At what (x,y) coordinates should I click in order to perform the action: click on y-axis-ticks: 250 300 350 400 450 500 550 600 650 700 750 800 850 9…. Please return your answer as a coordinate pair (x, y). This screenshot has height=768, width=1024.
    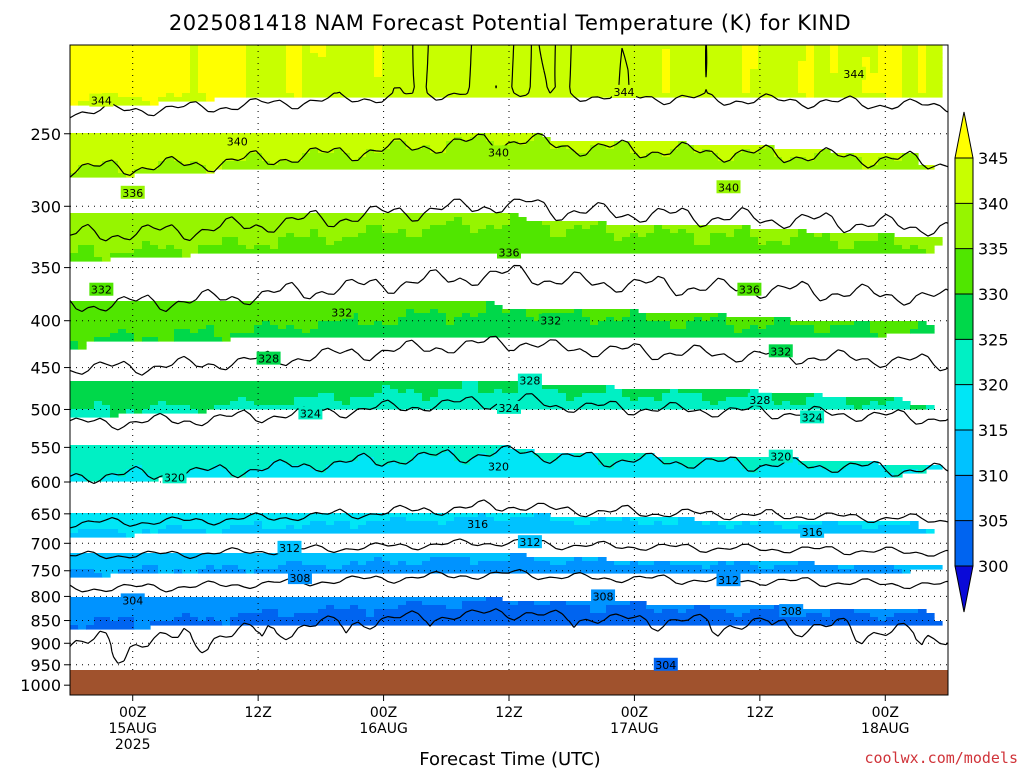
    Looking at the image, I should click on (45, 410).